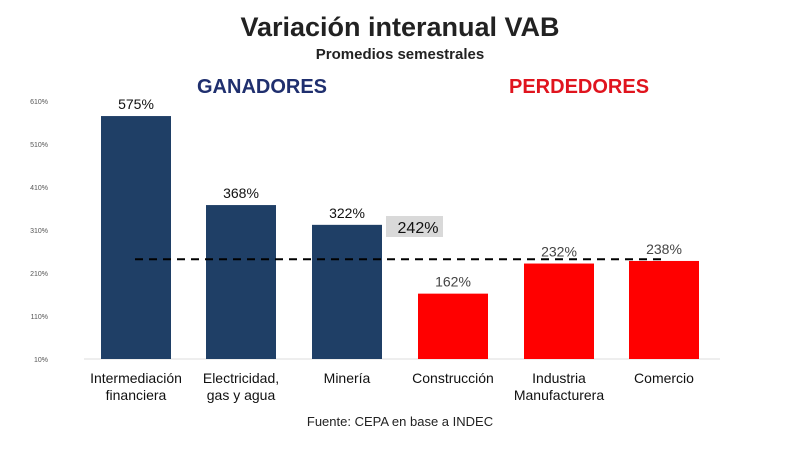 The height and width of the screenshot is (450, 800). I want to click on x-tick-label: Minería, so click(347, 378).